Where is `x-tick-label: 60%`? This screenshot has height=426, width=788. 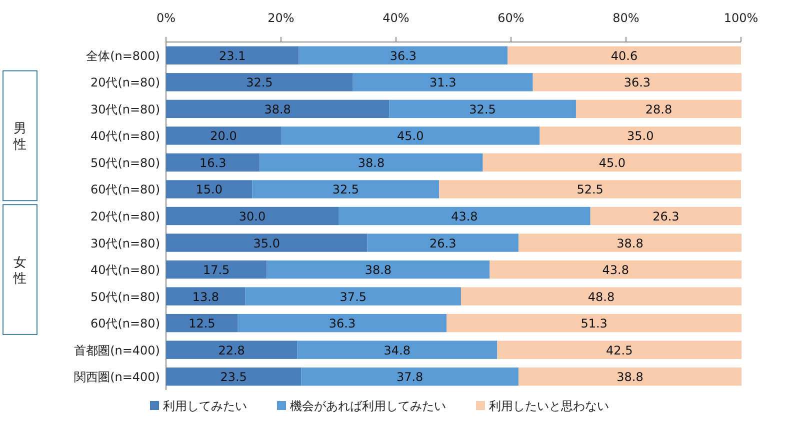
x-tick-label: 60% is located at coordinates (511, 18).